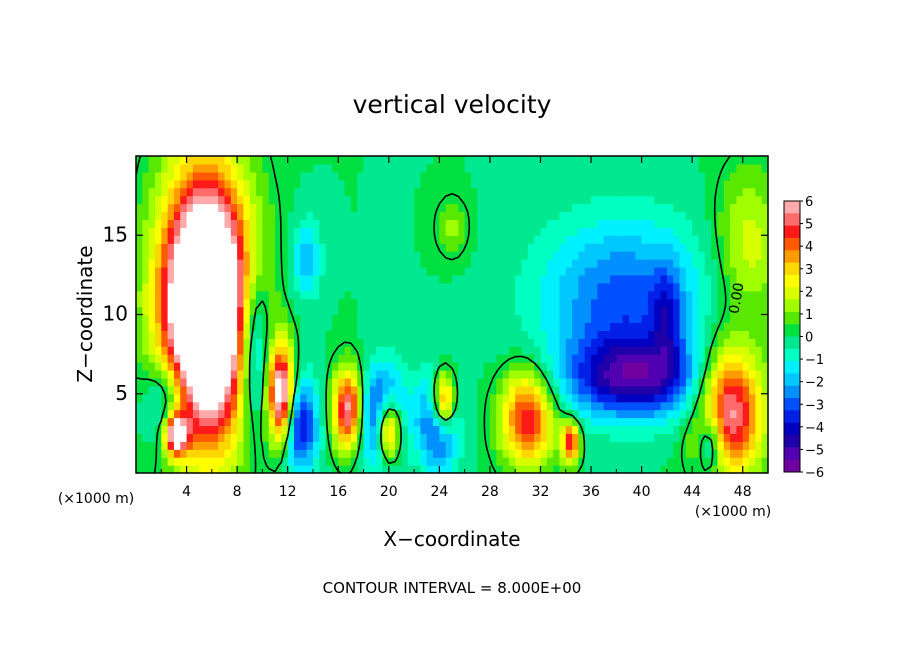 The height and width of the screenshot is (654, 904). Describe the element at coordinates (96, 499) in the screenshot. I see `x-unit-label-left: (×1000 m)` at that location.